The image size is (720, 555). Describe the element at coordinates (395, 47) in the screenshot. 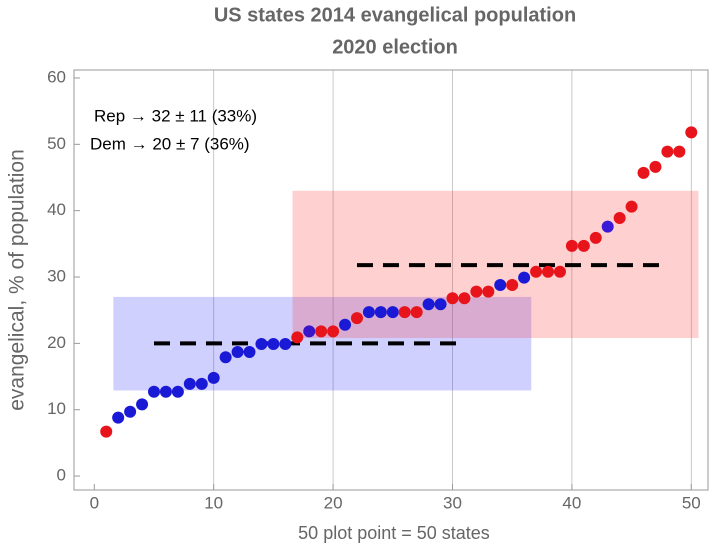

I see `chart-subtitle: 2020 election` at that location.